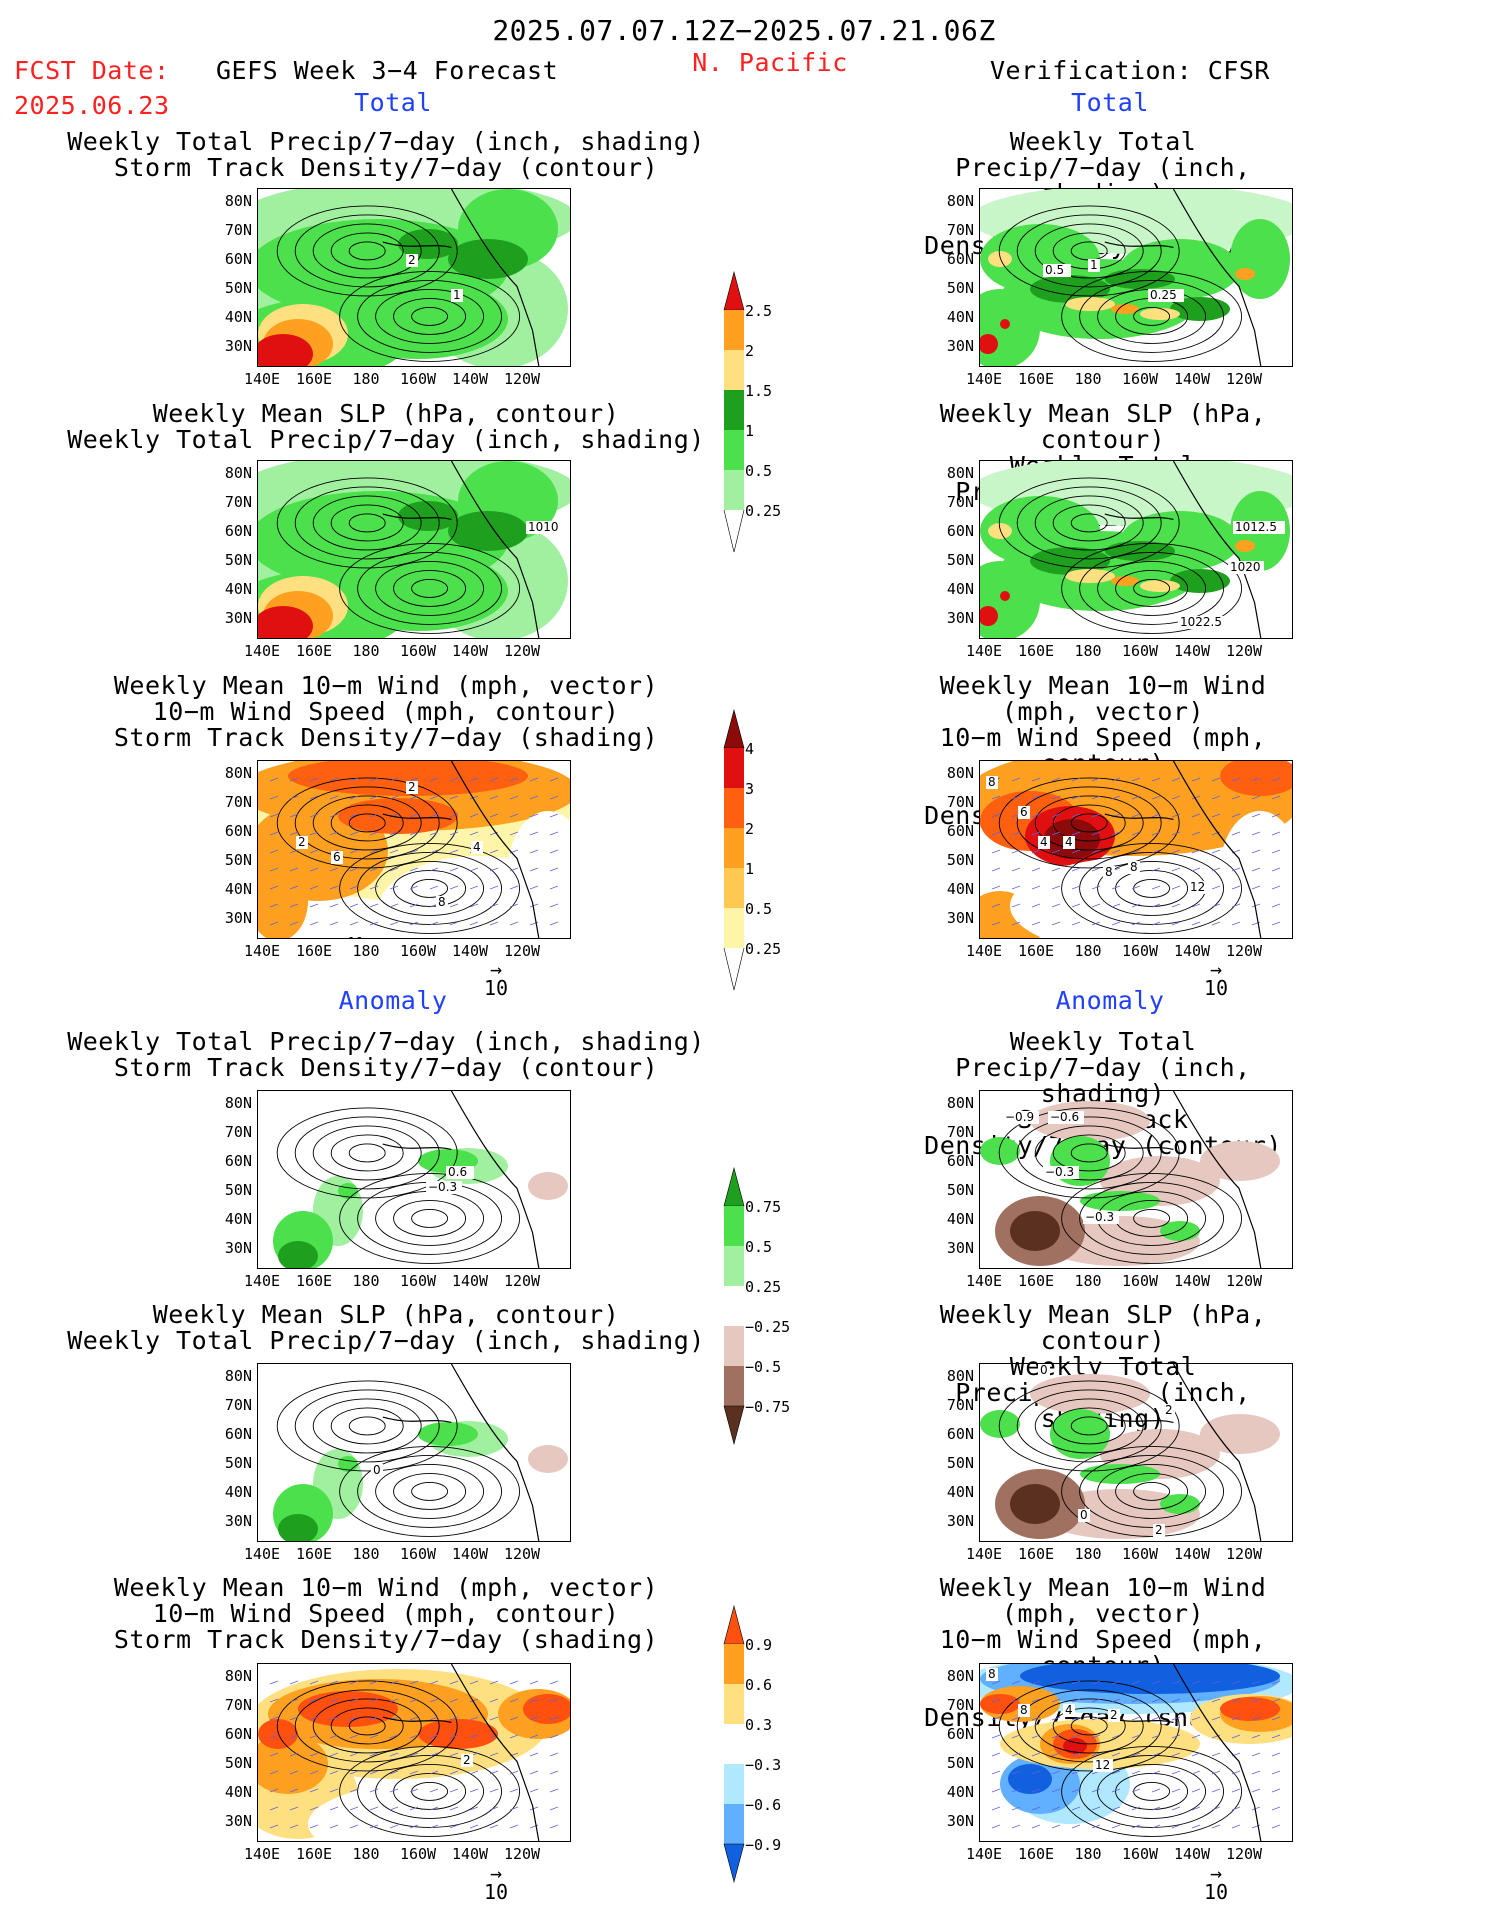 The height and width of the screenshot is (1925, 1487). What do you see at coordinates (1183, 1179) in the screenshot?
I see `coastline` at bounding box center [1183, 1179].